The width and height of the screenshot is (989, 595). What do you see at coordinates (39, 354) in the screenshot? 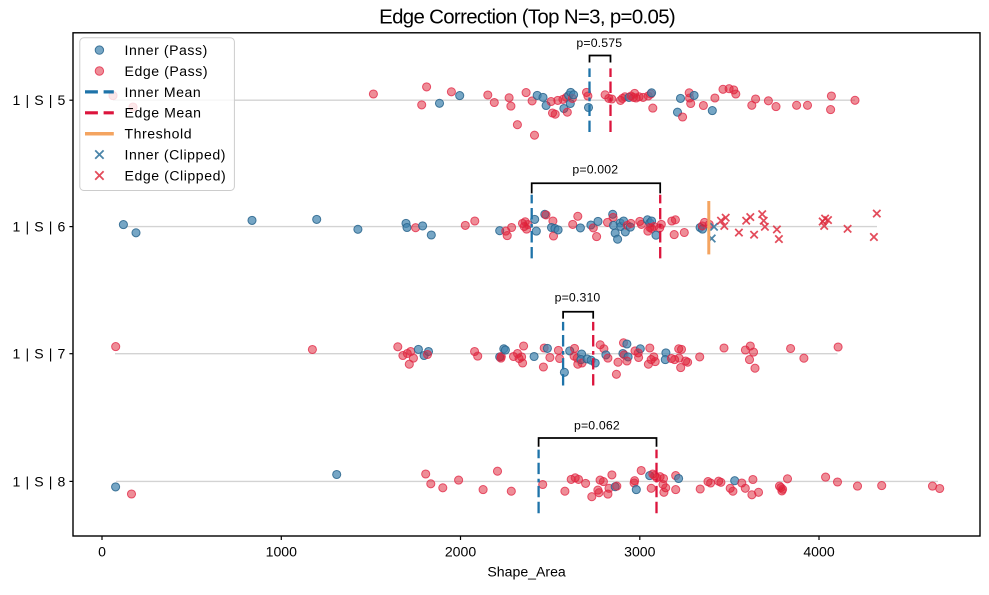
I see `svg-text: 1 | S | 7` at bounding box center [39, 354].